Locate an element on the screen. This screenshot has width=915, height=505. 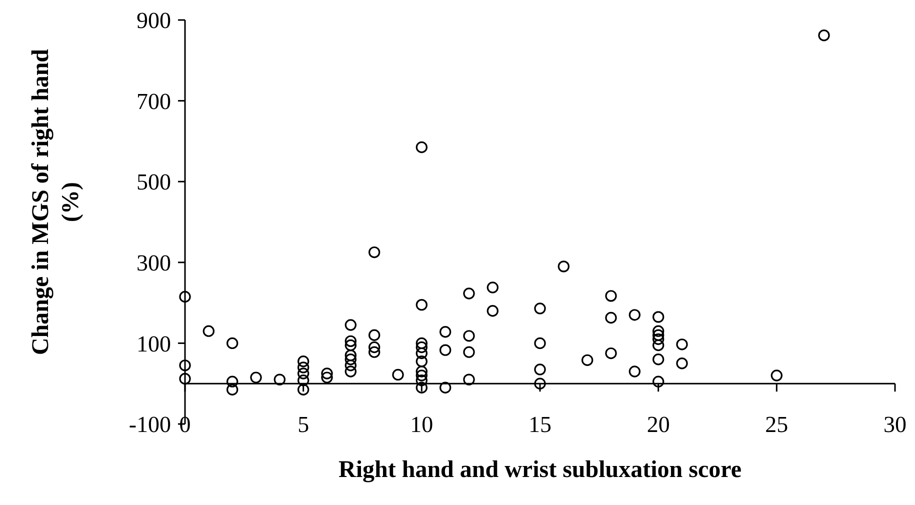
x-axis-title: Right hand and wrist subluxation score is located at coordinates (540, 470).